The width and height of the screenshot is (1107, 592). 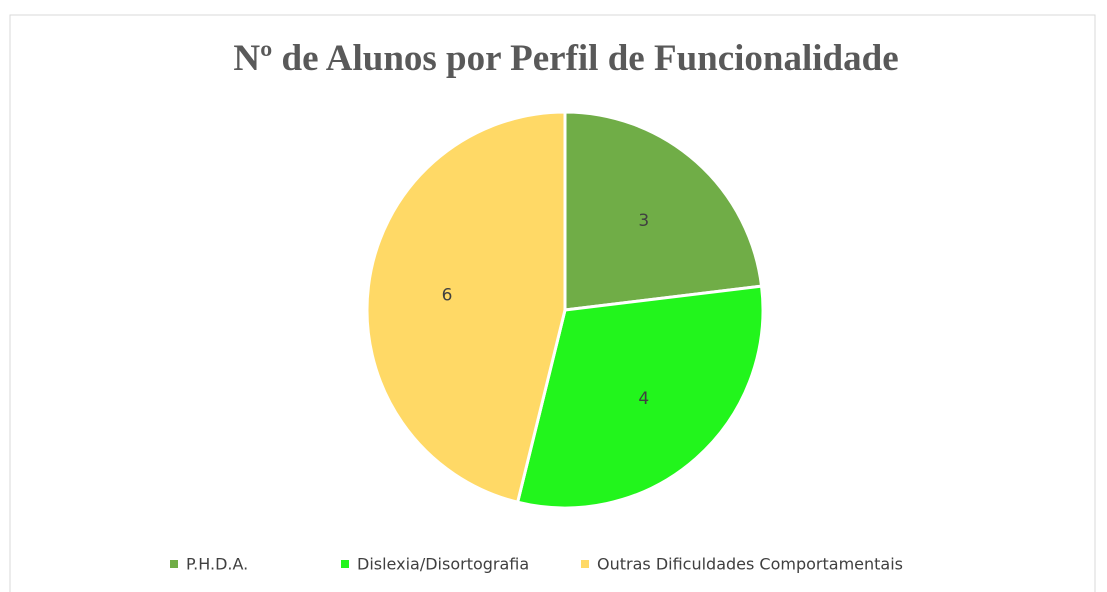 What do you see at coordinates (217, 564) in the screenshot?
I see `legend-label: P.H.D.A.` at bounding box center [217, 564].